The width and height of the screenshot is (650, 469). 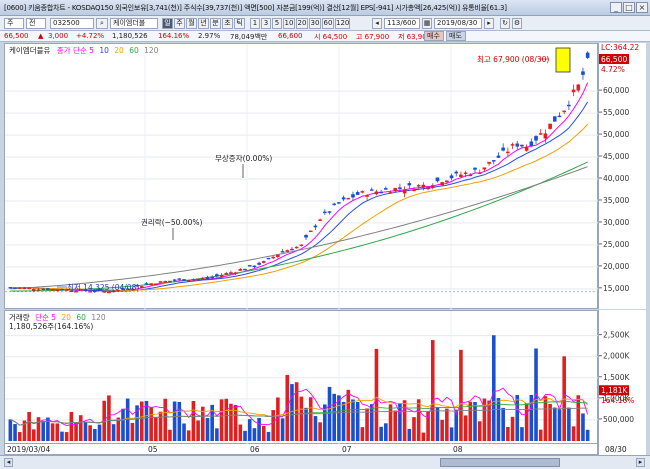 What do you see at coordinates (377, 23) in the screenshot?
I see `prev-icon: ◂` at bounding box center [377, 23].